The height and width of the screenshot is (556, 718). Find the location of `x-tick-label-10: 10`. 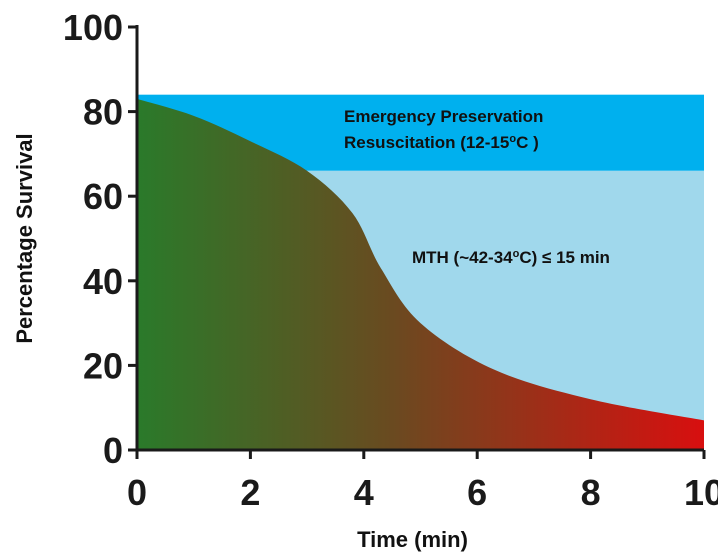

x-tick-label-10: 10 is located at coordinates (701, 492).